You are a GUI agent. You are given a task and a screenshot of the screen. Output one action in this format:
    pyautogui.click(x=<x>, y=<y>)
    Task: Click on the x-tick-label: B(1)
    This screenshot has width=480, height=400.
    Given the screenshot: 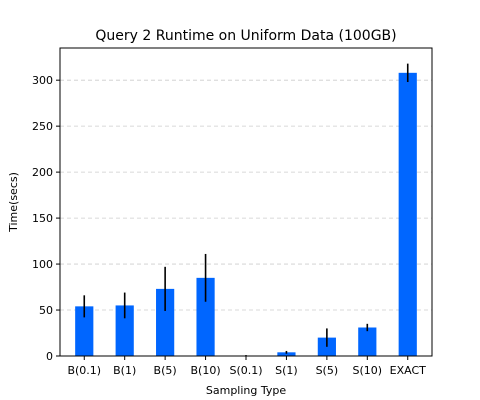 What is the action you would take?
    pyautogui.click(x=124, y=370)
    